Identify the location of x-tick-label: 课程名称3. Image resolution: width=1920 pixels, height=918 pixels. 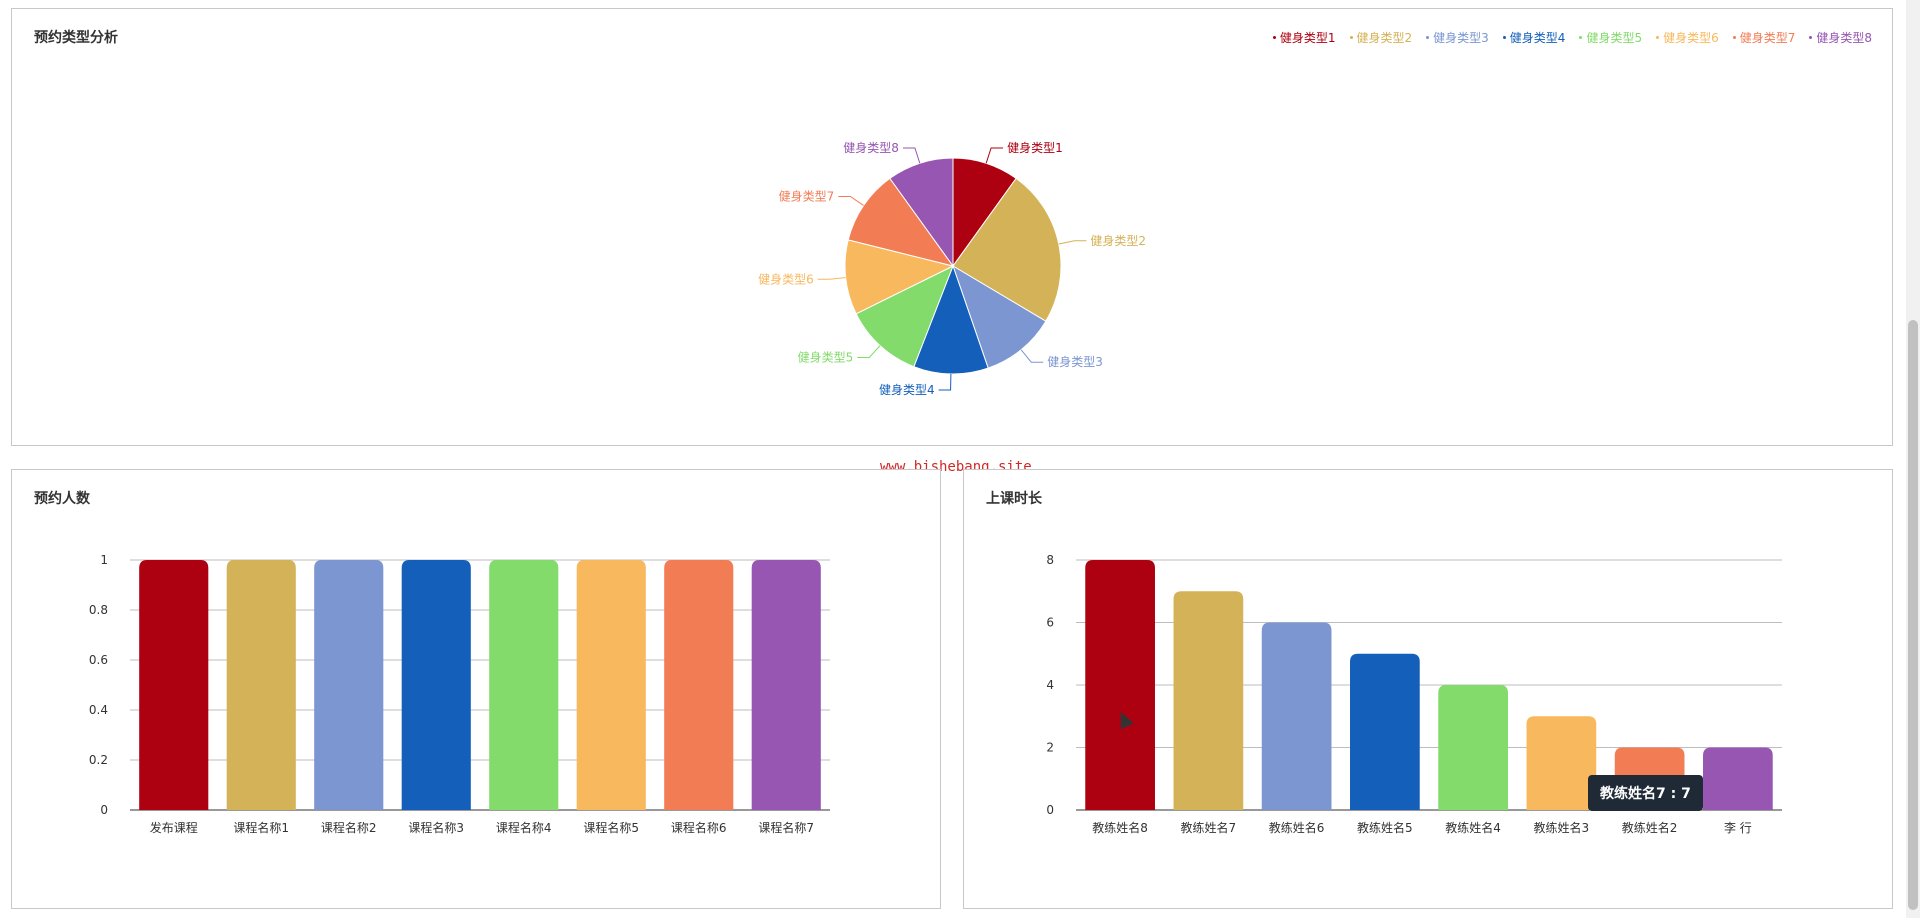
(436, 827).